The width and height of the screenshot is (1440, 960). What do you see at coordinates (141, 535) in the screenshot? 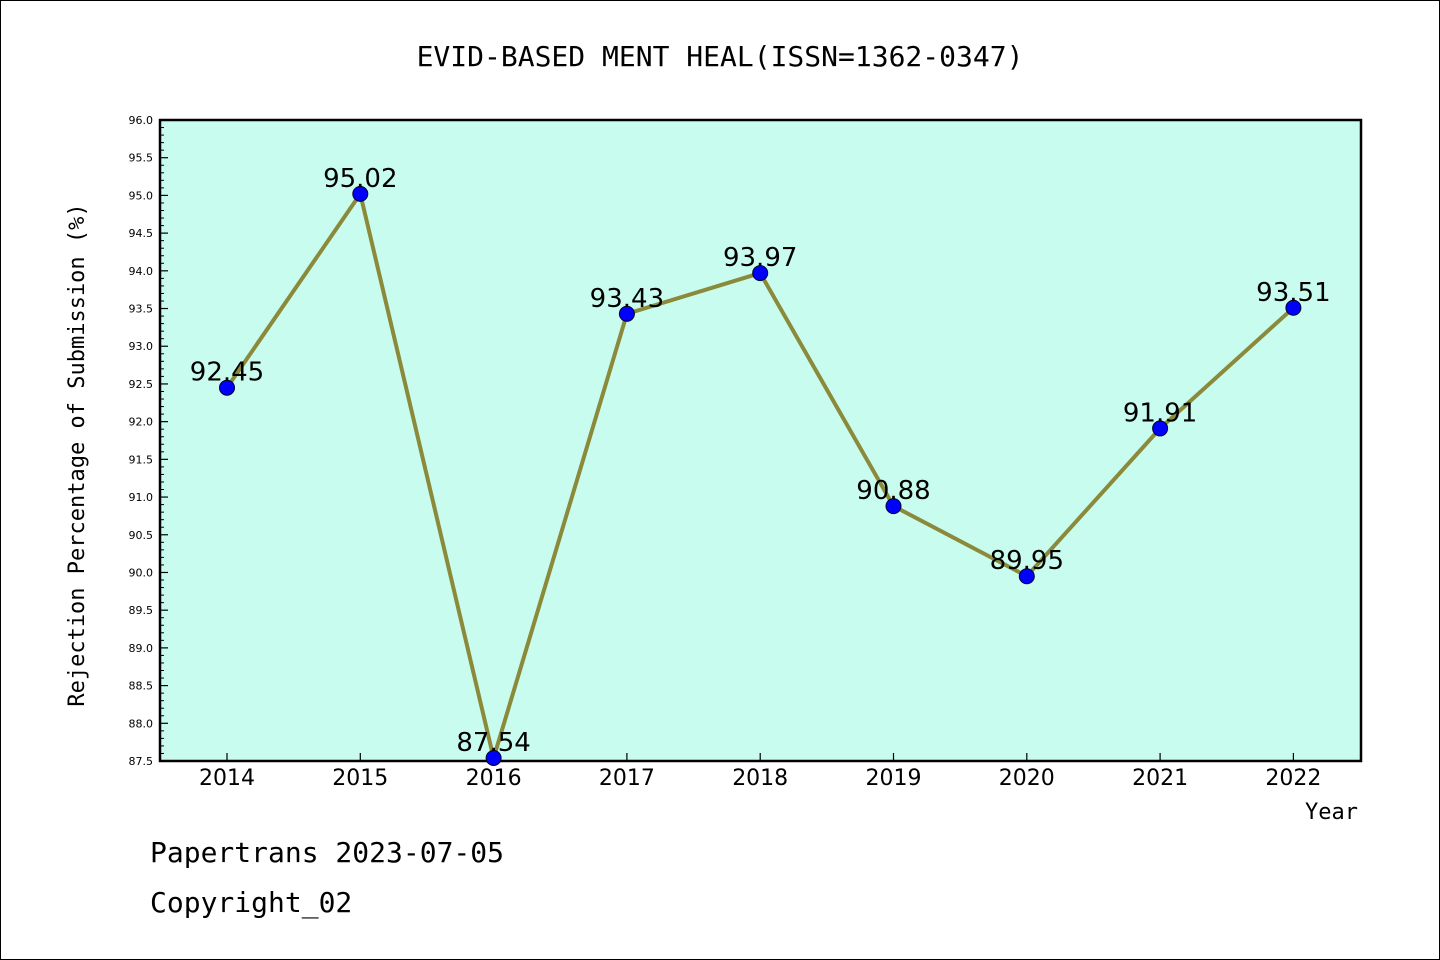
I see `y-tick-label: 90.5` at bounding box center [141, 535].